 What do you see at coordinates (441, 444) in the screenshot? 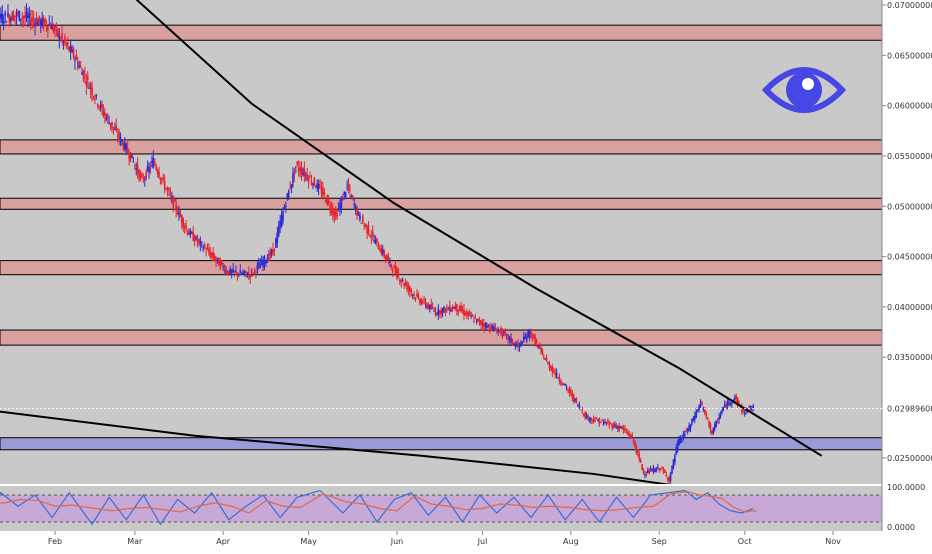
I see `support-zone` at bounding box center [441, 444].